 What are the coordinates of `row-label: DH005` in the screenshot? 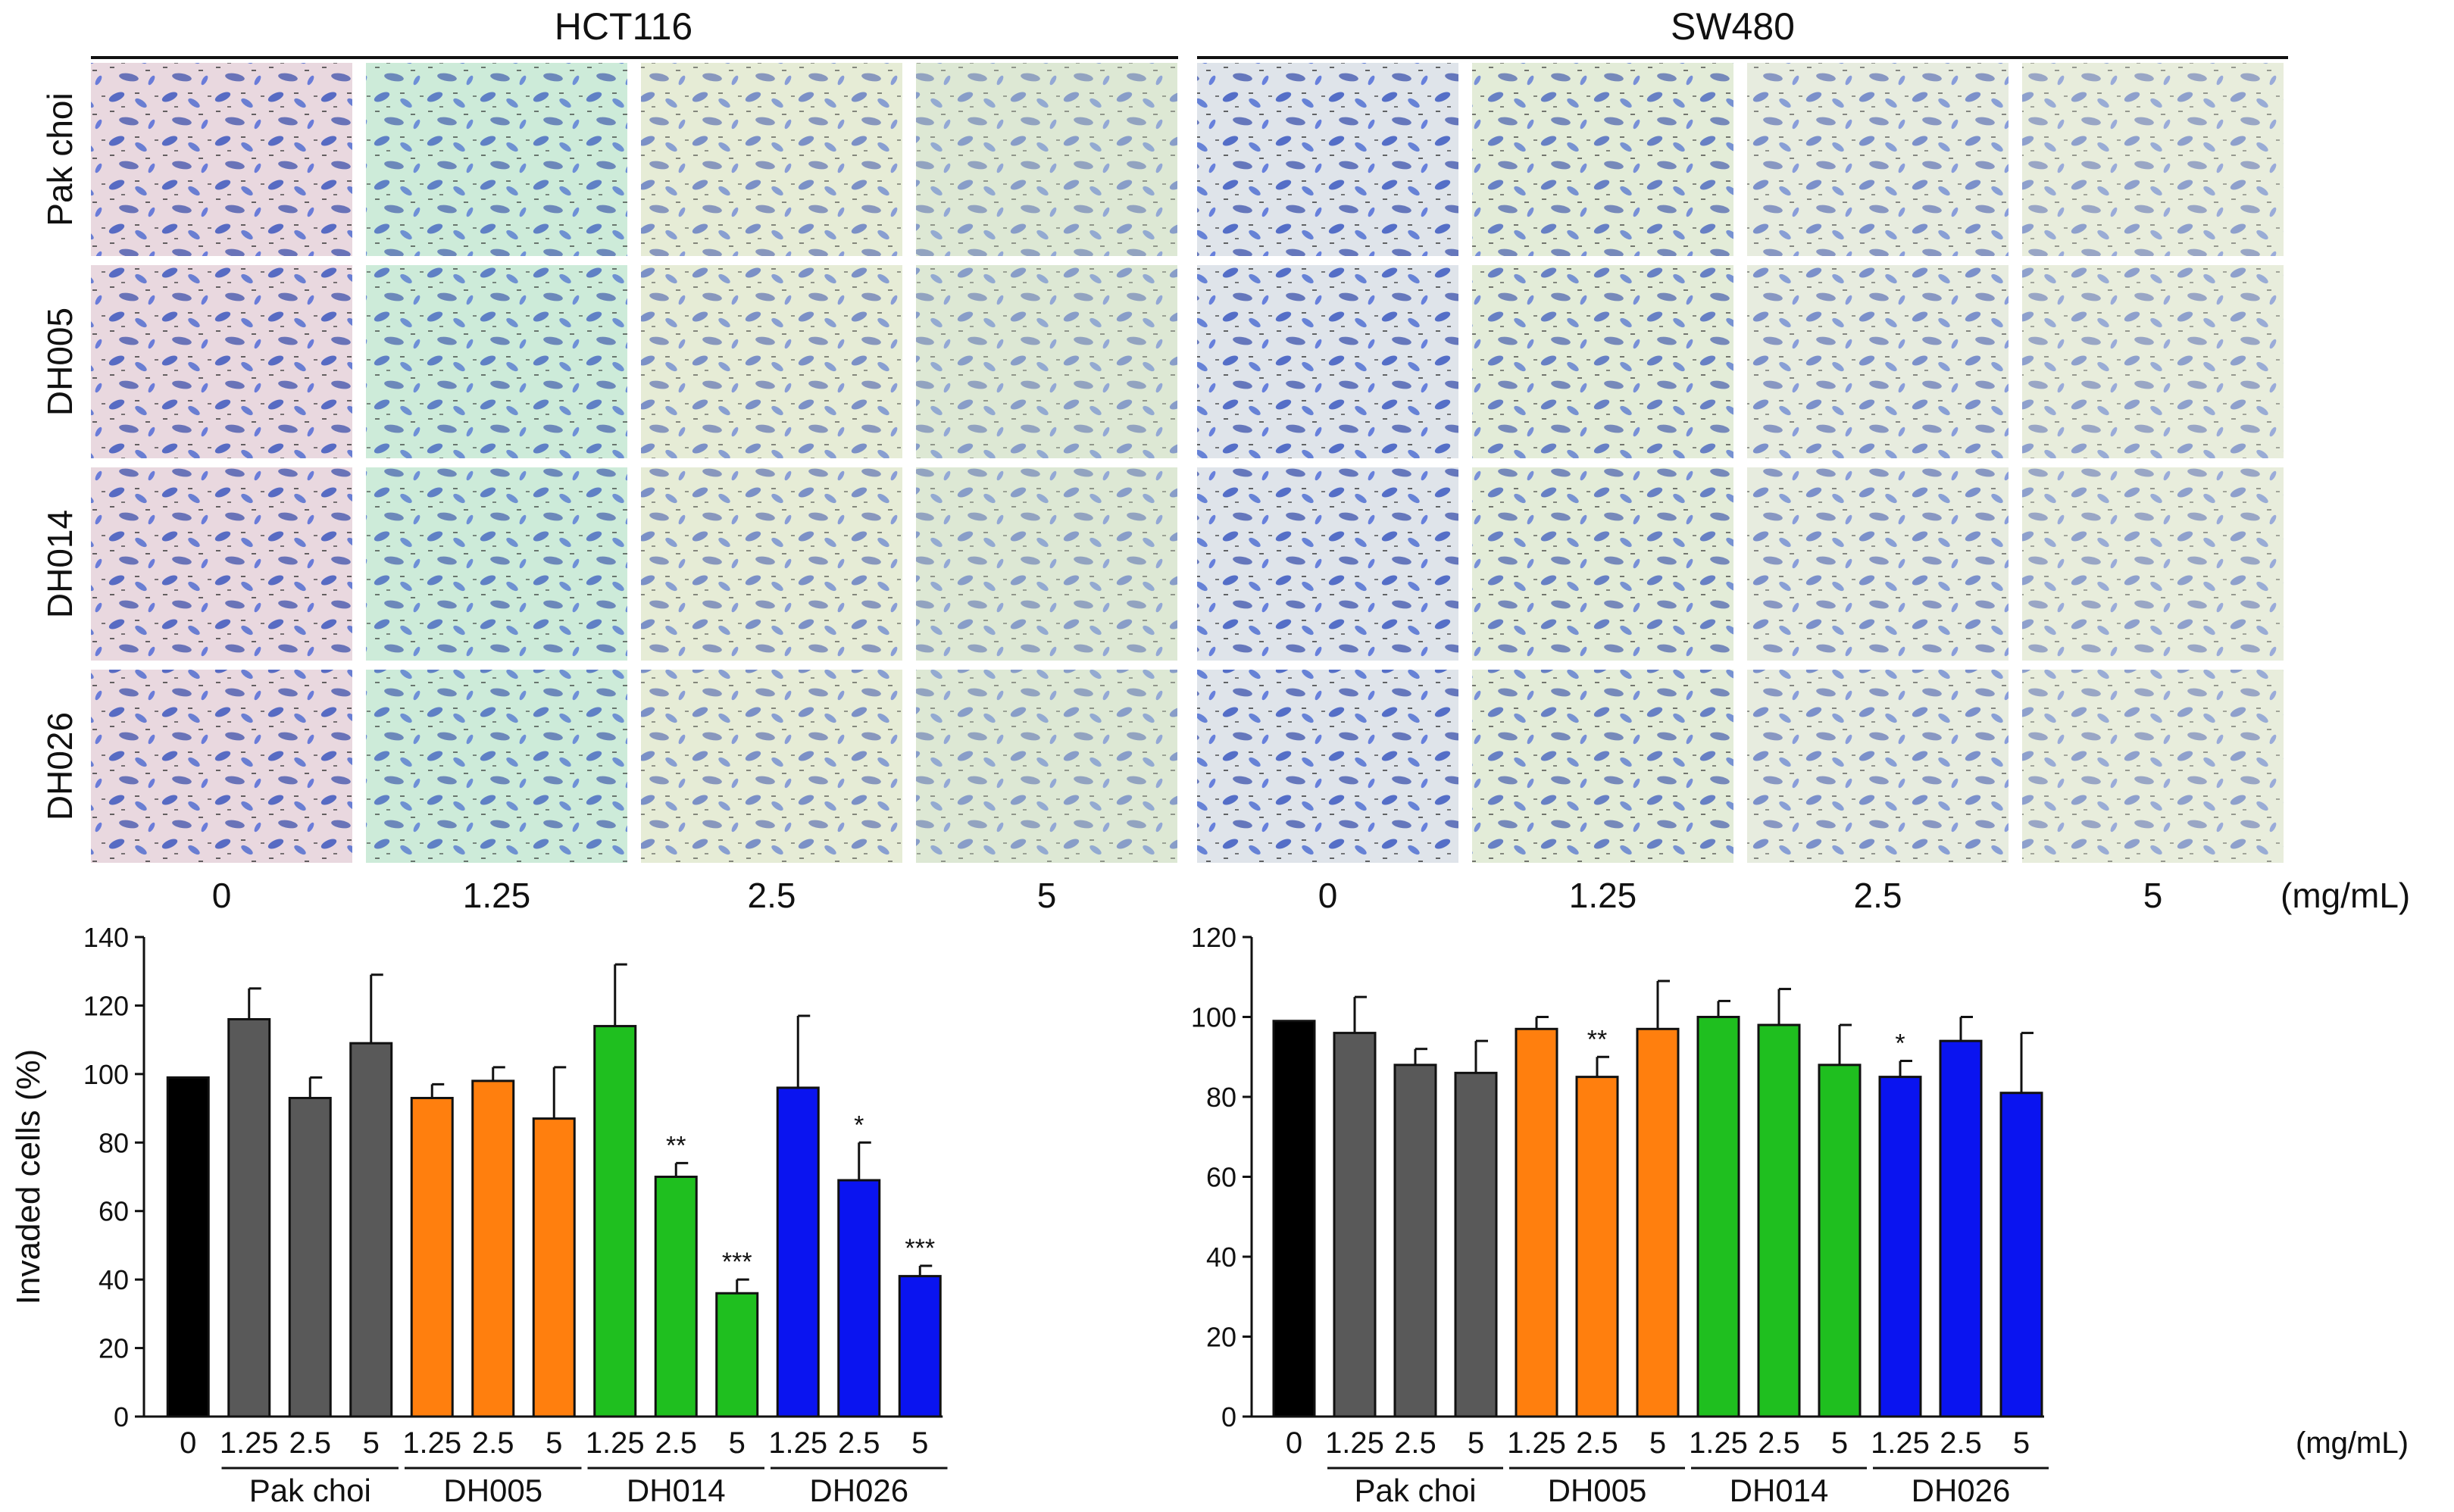 It's located at (60, 362).